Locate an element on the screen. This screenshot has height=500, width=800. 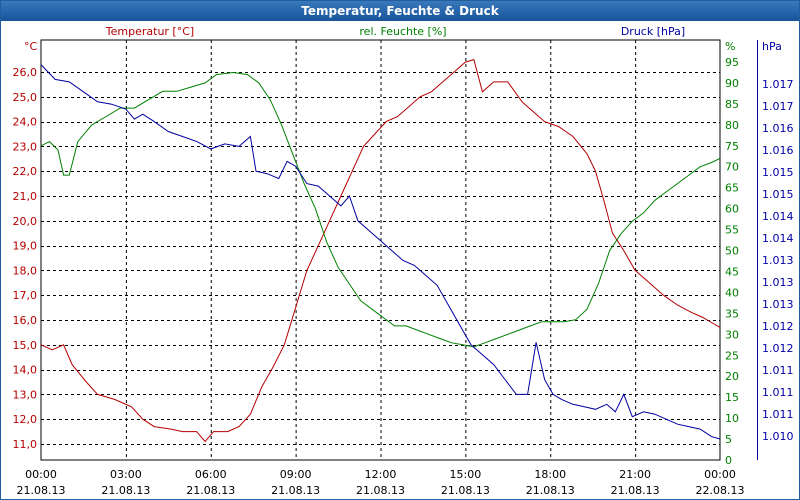
pressure-unit: hPa is located at coordinates (772, 46).